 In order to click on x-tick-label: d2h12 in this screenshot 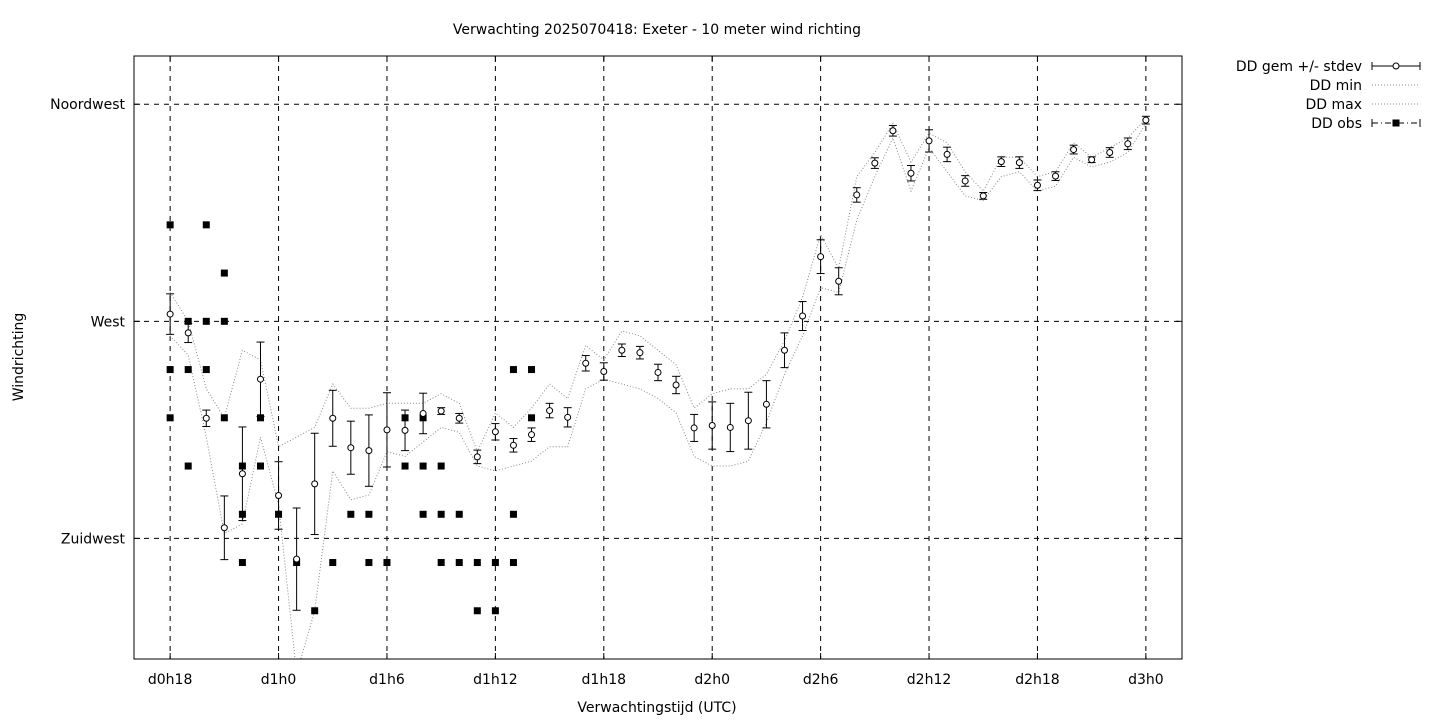, I will do `click(929, 680)`.